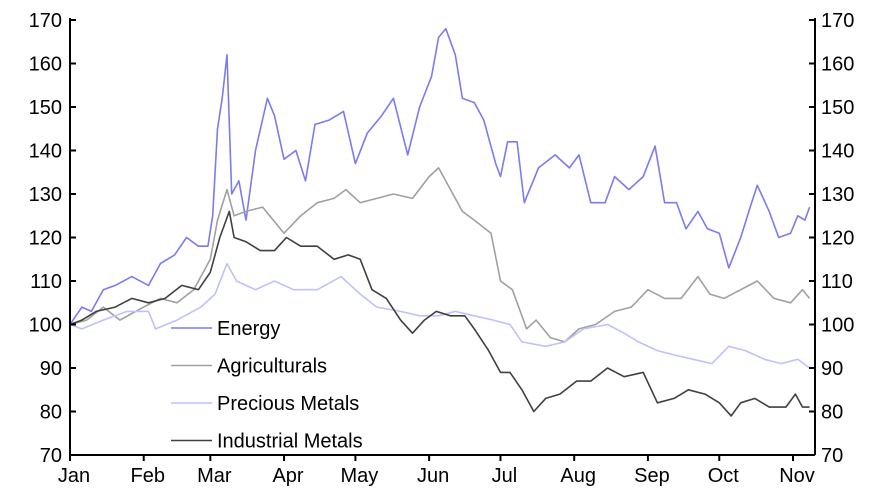 This screenshot has height=503, width=886. I want to click on y-tick-label: 150, so click(45, 108).